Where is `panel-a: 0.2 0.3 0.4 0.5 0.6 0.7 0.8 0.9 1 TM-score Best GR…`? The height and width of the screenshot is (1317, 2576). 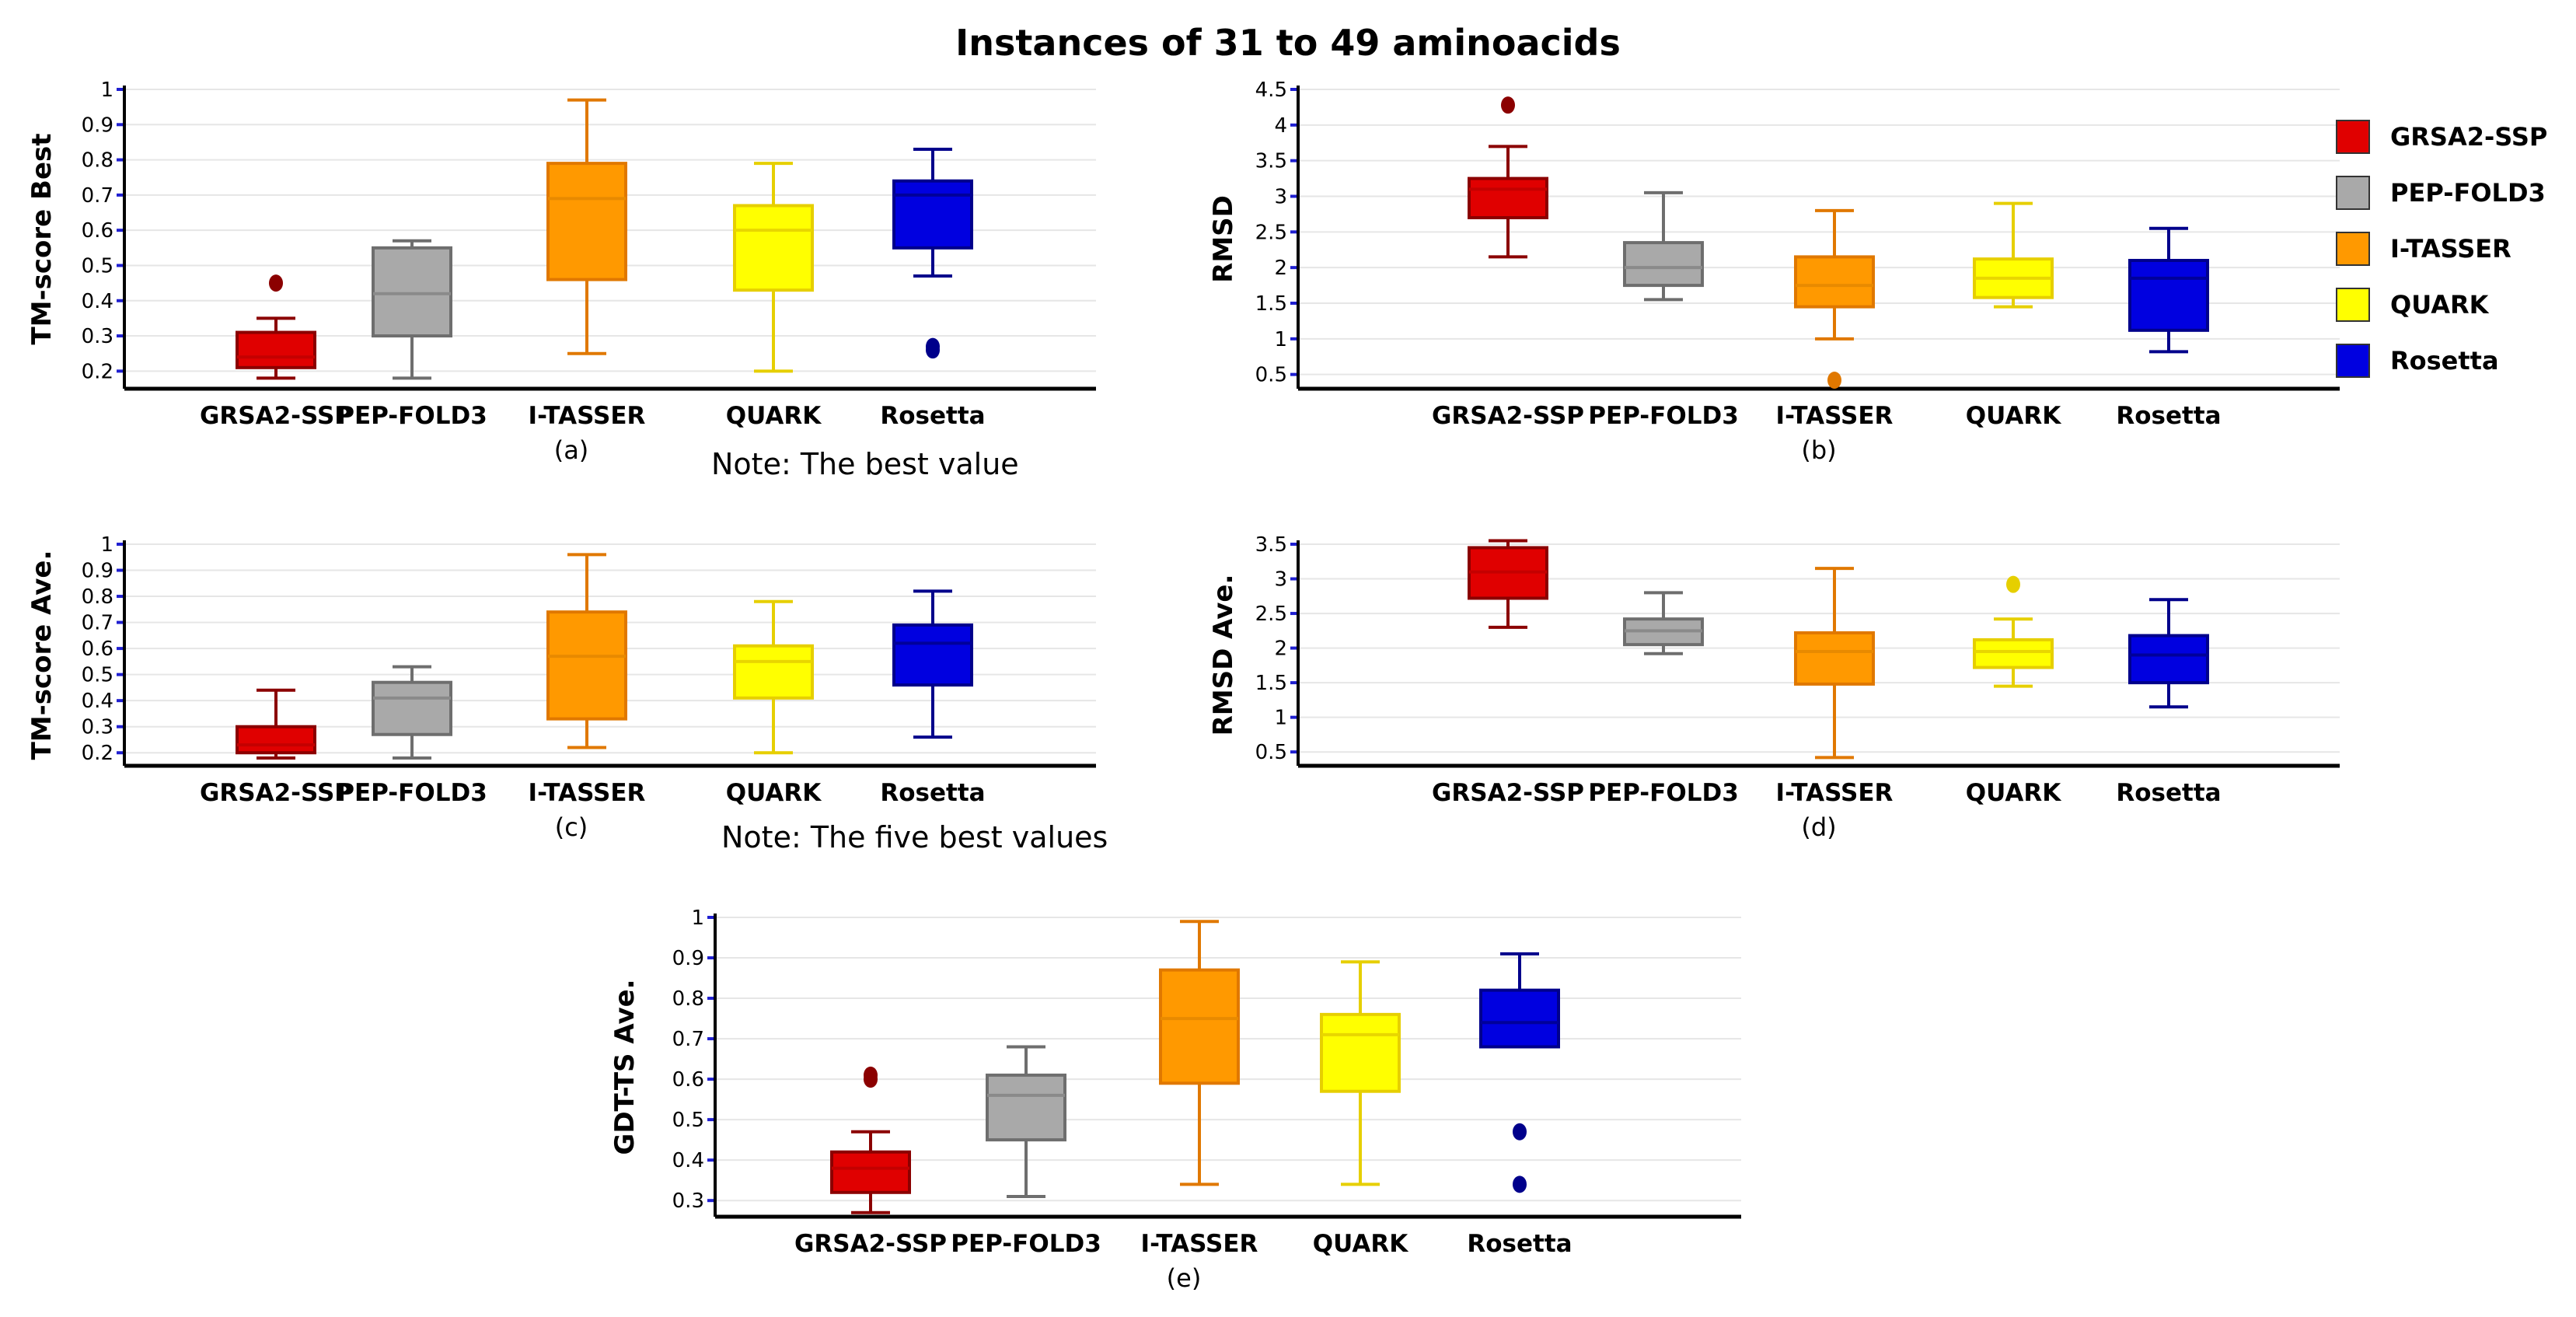 panel-a: 0.2 0.3 0.4 0.5 0.6 0.7 0.8 0.9 1 TM-score Best GR… is located at coordinates (568, 276).